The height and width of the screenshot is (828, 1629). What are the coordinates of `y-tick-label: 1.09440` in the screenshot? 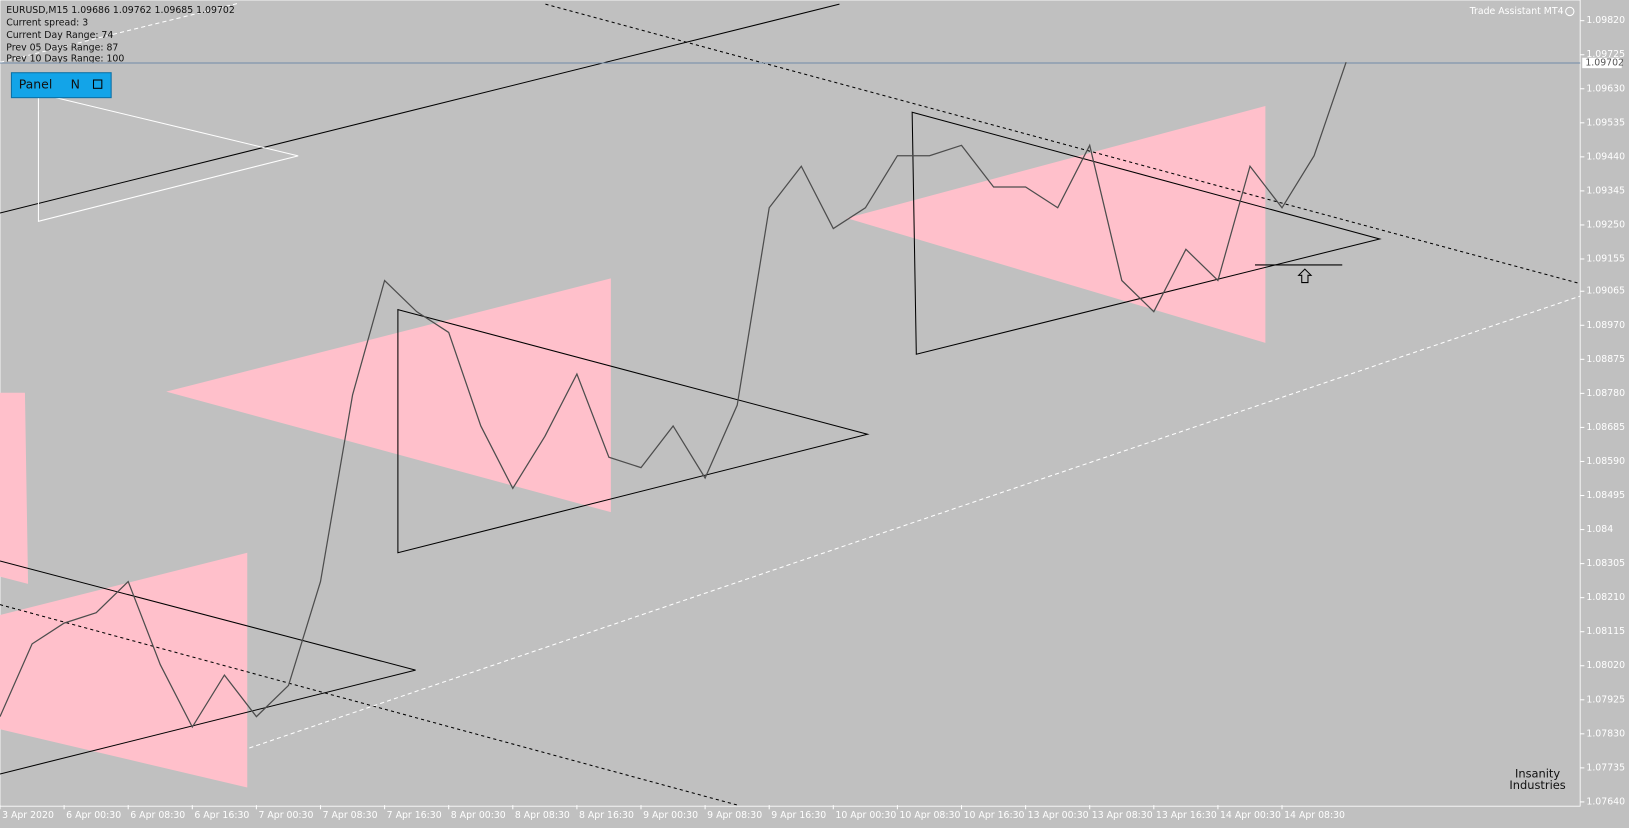 It's located at (1605, 156).